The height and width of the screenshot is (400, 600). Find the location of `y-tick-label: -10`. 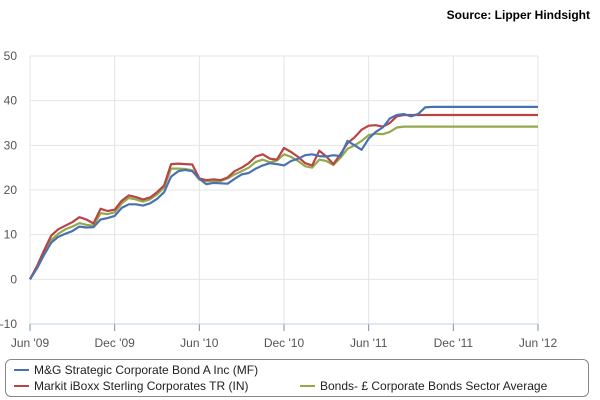

y-tick-label: -10 is located at coordinates (8, 324).